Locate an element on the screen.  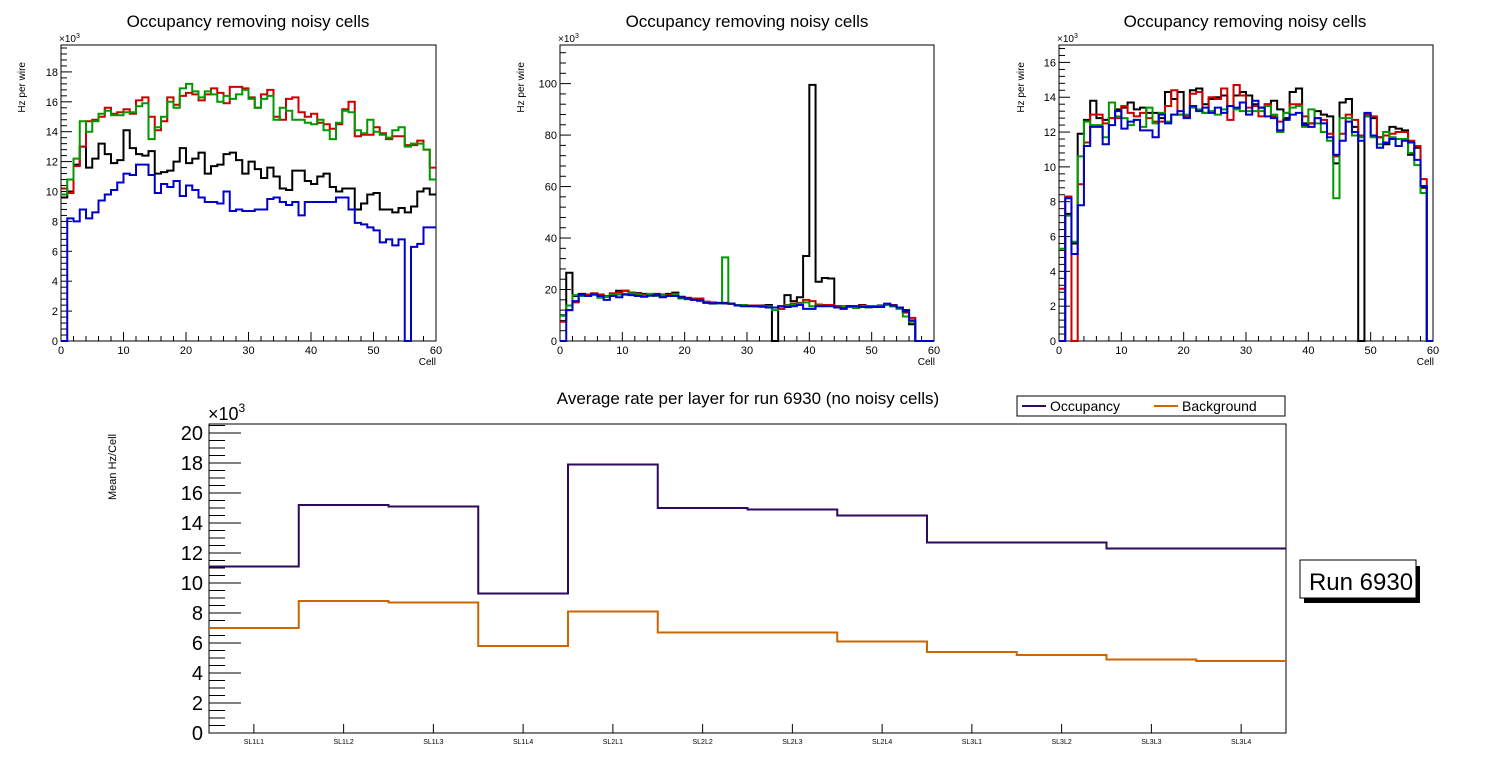
chart-2: 0 10 20 30 40 50 60 0 20 40 60 80 100 ×10³ is located at coordinates (739, 195).